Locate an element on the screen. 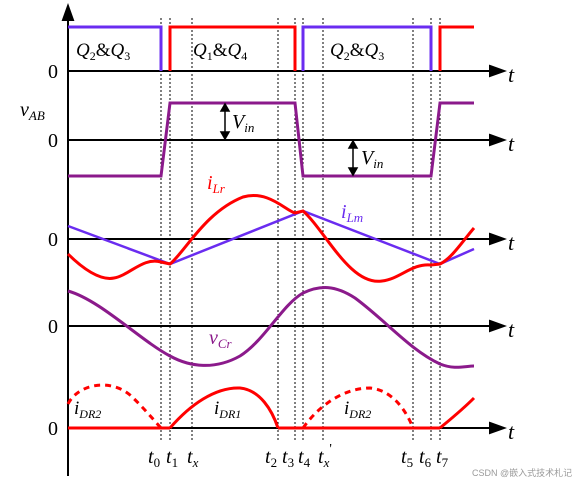  zero-label-currents: 0 is located at coordinates (53, 240).